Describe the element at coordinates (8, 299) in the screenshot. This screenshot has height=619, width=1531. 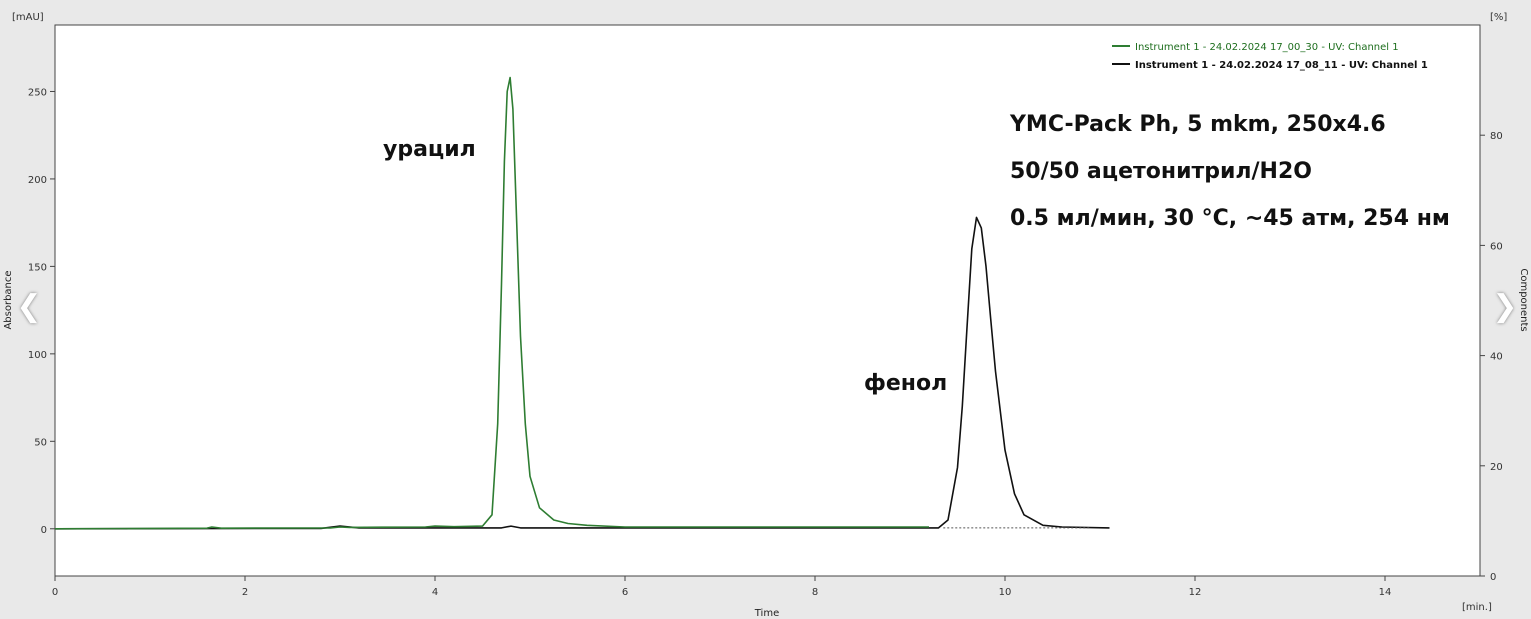
I see `y-axis-left-title: Absorbance` at that location.